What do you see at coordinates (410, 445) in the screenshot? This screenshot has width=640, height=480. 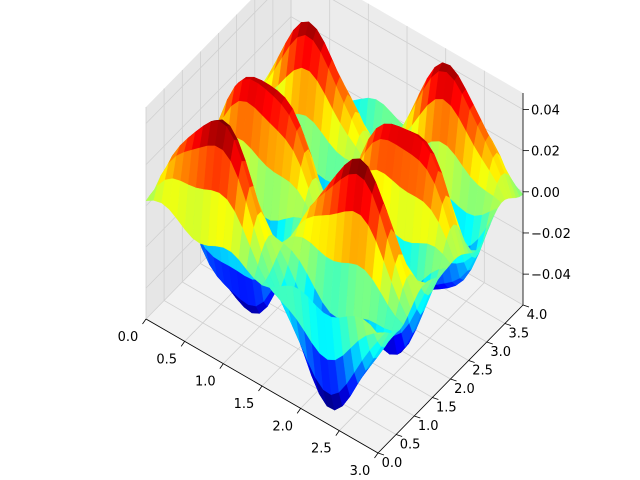 I see `y-tick-label: 0.5` at bounding box center [410, 445].